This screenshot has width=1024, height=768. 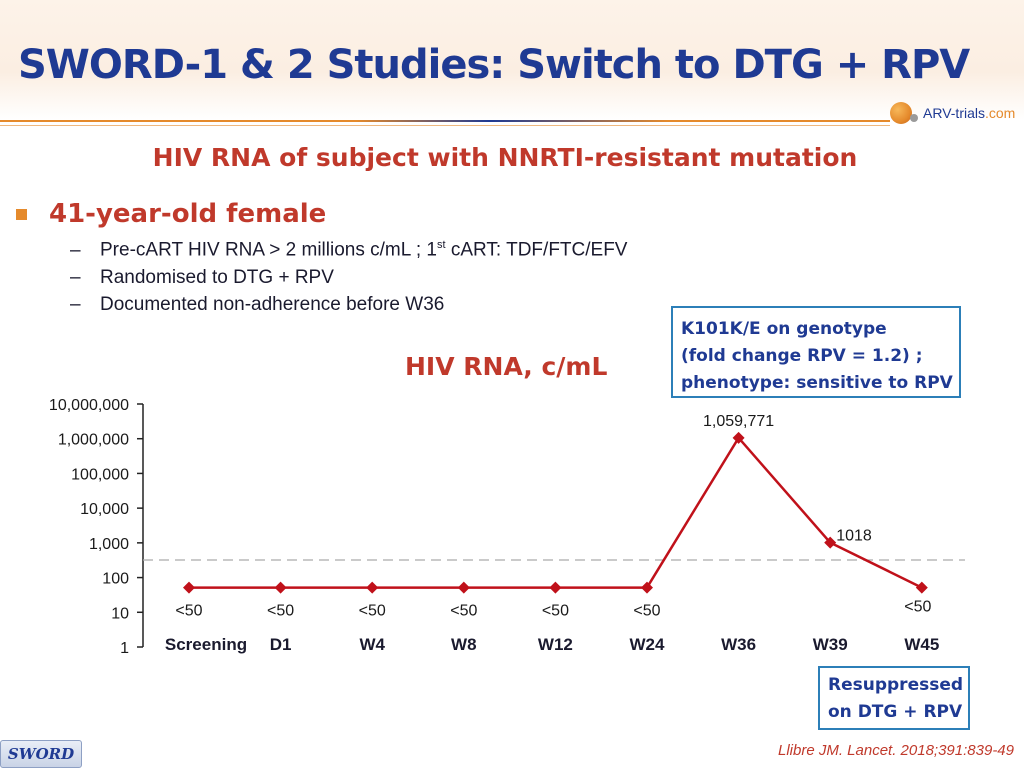 What do you see at coordinates (268, 250) in the screenshot?
I see `sub-bullet-1-pre: Pre-cART HIV RNA > 2 millions c/mL ; 1` at bounding box center [268, 250].